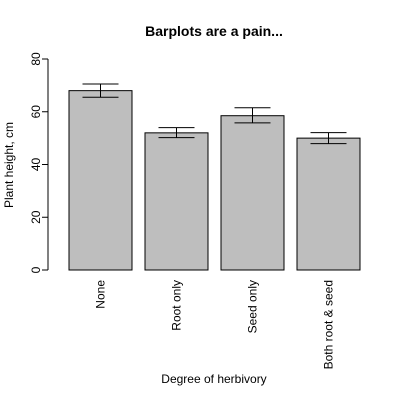  I want to click on y-axis: 0 20 40 60 80, so click(39, 162).